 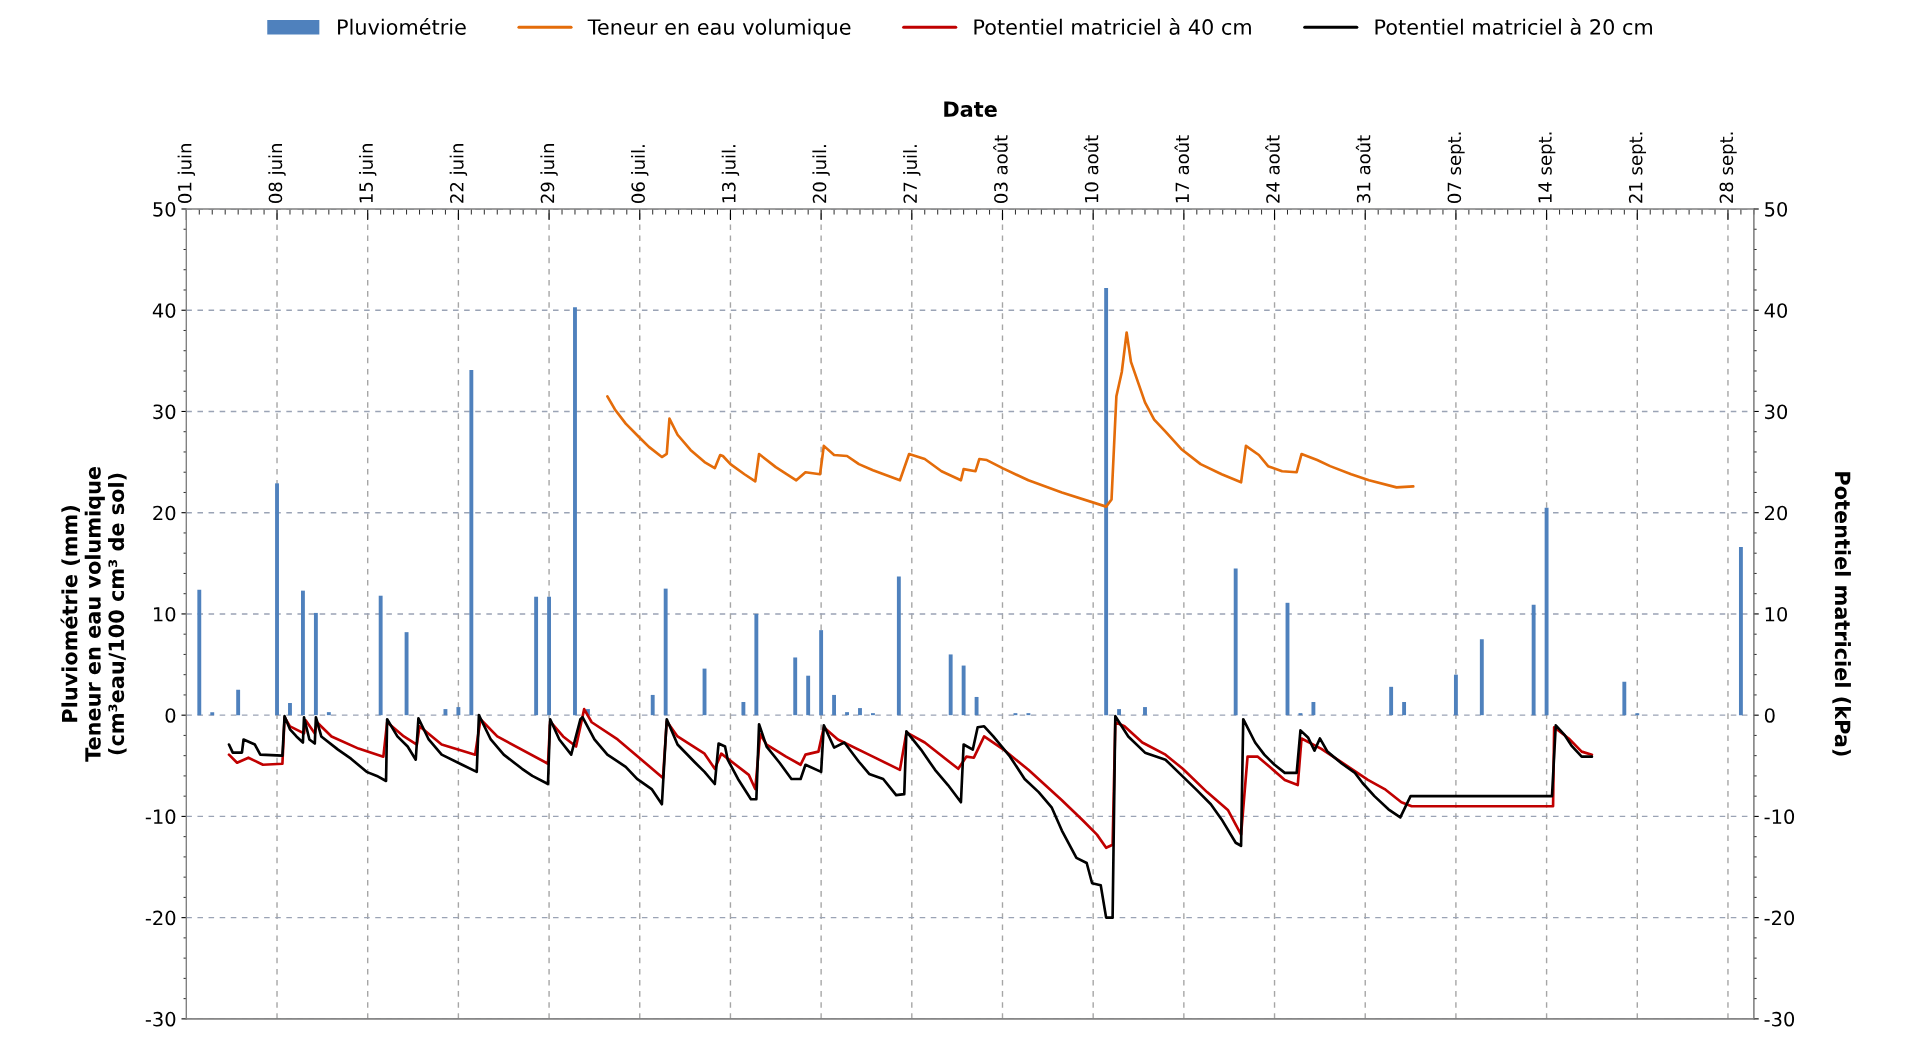 I want to click on y2-axis-title: Potentiel matriciel (kPa), so click(x=1841, y=614).